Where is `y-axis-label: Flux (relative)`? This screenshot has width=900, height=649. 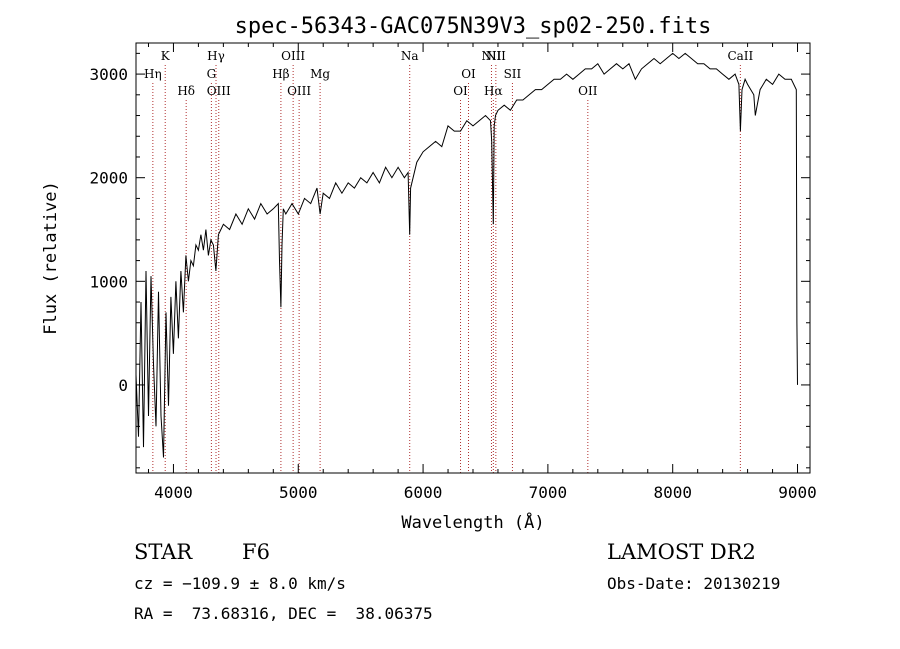
y-axis-label: Flux (relative) is located at coordinates (51, 258).